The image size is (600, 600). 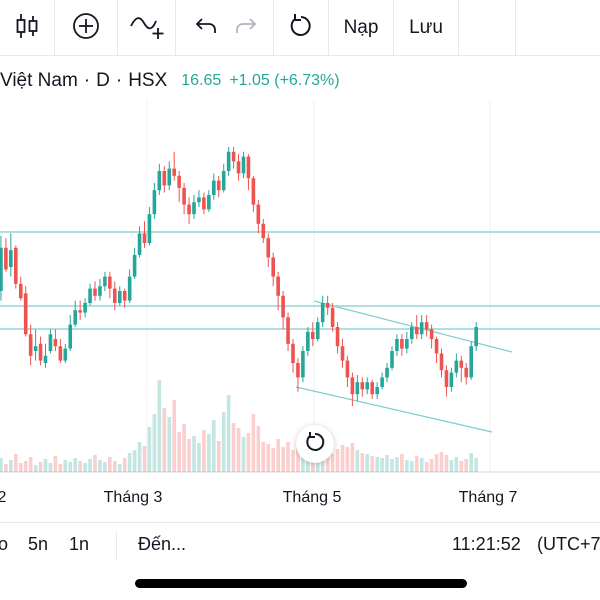 I want to click on redo-button, so click(x=246, y=28).